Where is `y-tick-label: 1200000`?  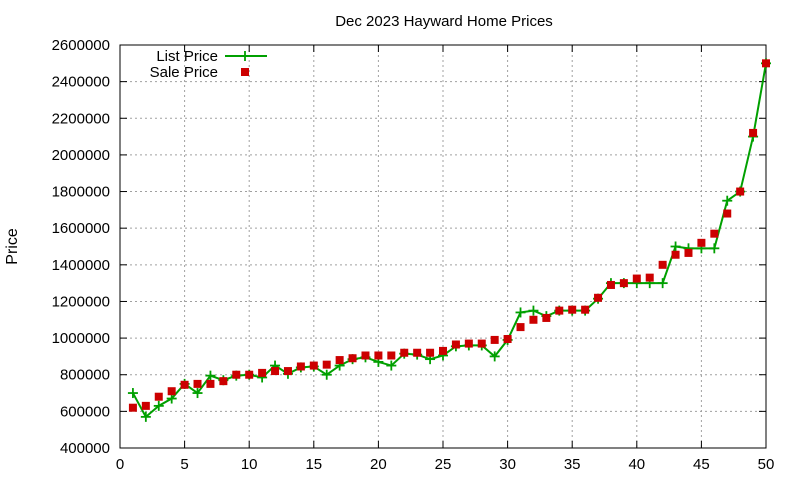
y-tick-label: 1200000 is located at coordinates (81, 301).